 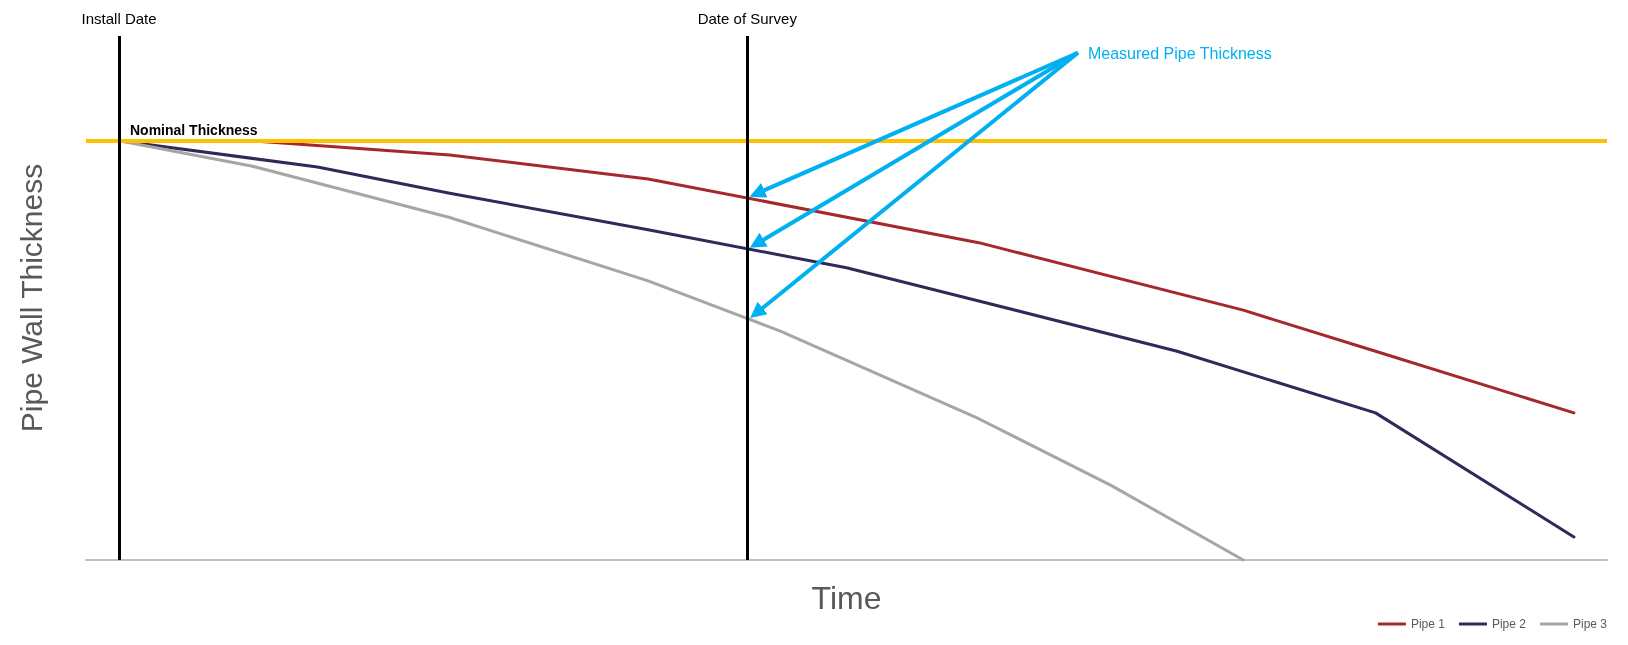 I want to click on text: Date of Survey, so click(x=747, y=18).